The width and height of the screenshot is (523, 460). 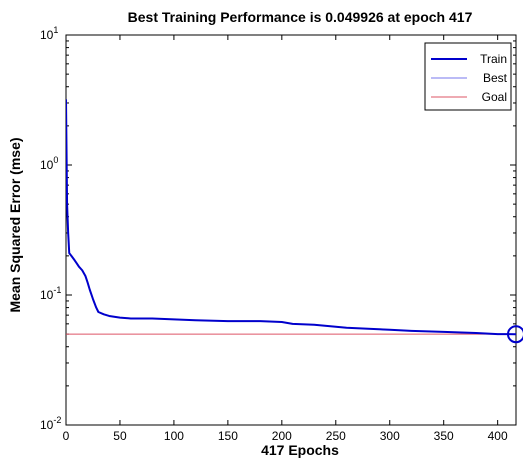 I want to click on y-tick-label-exponent: 0, so click(x=55, y=160).